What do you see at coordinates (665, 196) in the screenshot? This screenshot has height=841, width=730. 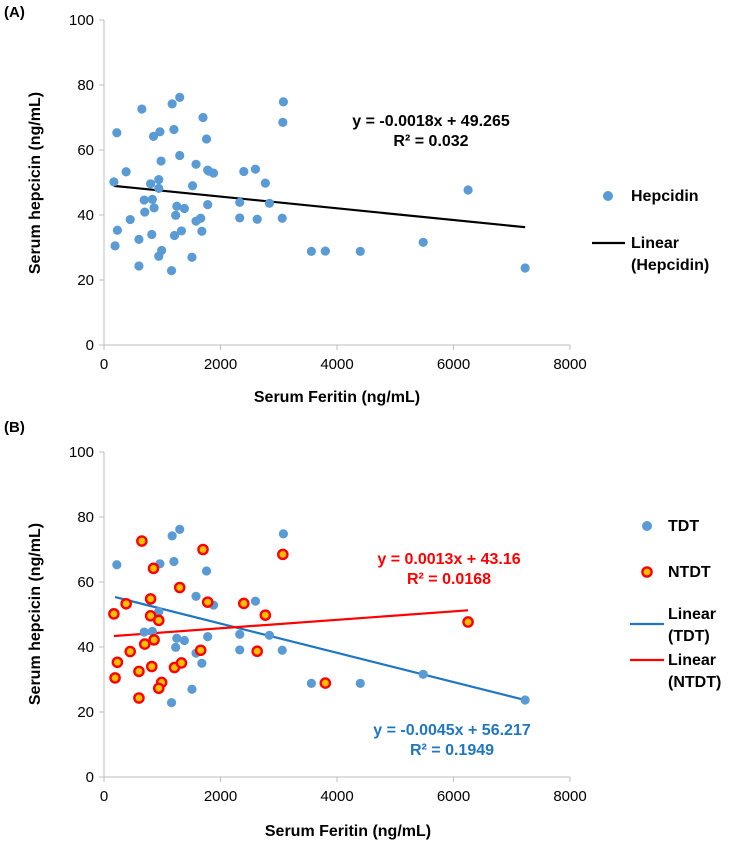 I see `legend-label: Hepcidin` at bounding box center [665, 196].